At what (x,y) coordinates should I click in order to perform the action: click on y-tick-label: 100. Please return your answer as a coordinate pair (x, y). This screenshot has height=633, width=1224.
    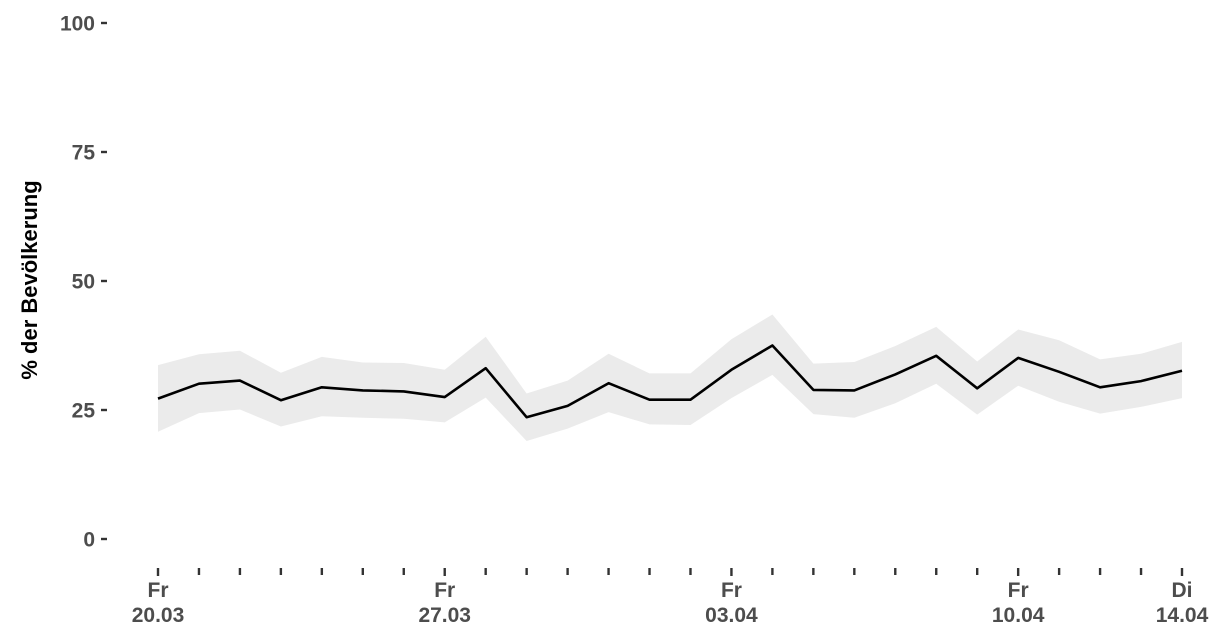
    Looking at the image, I should click on (77, 24).